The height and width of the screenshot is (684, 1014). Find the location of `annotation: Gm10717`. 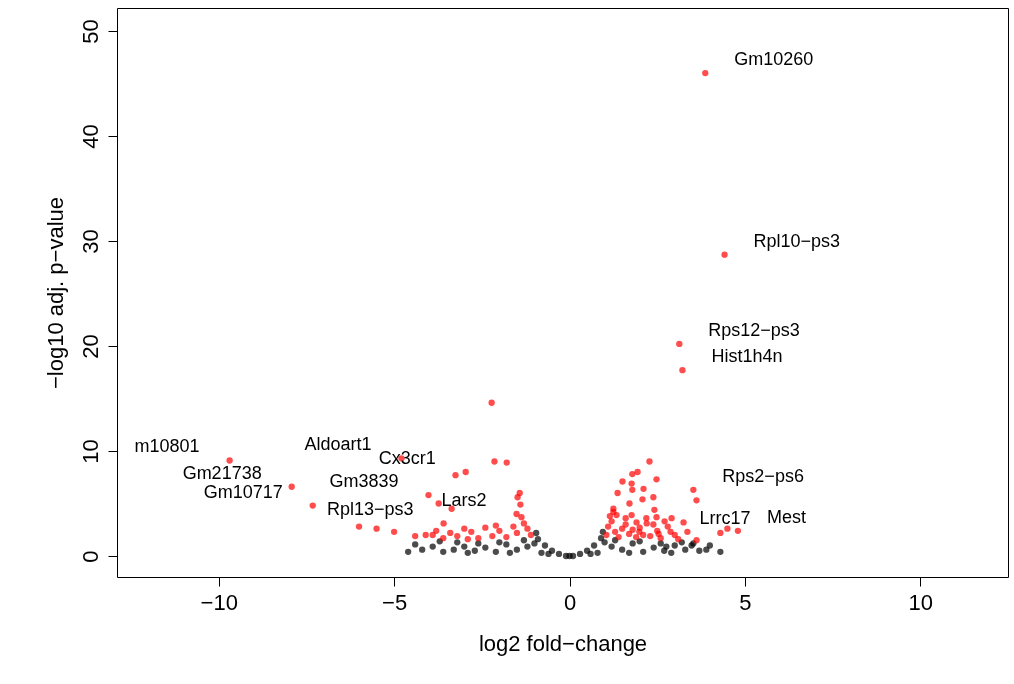

annotation: Gm10717 is located at coordinates (243, 491).